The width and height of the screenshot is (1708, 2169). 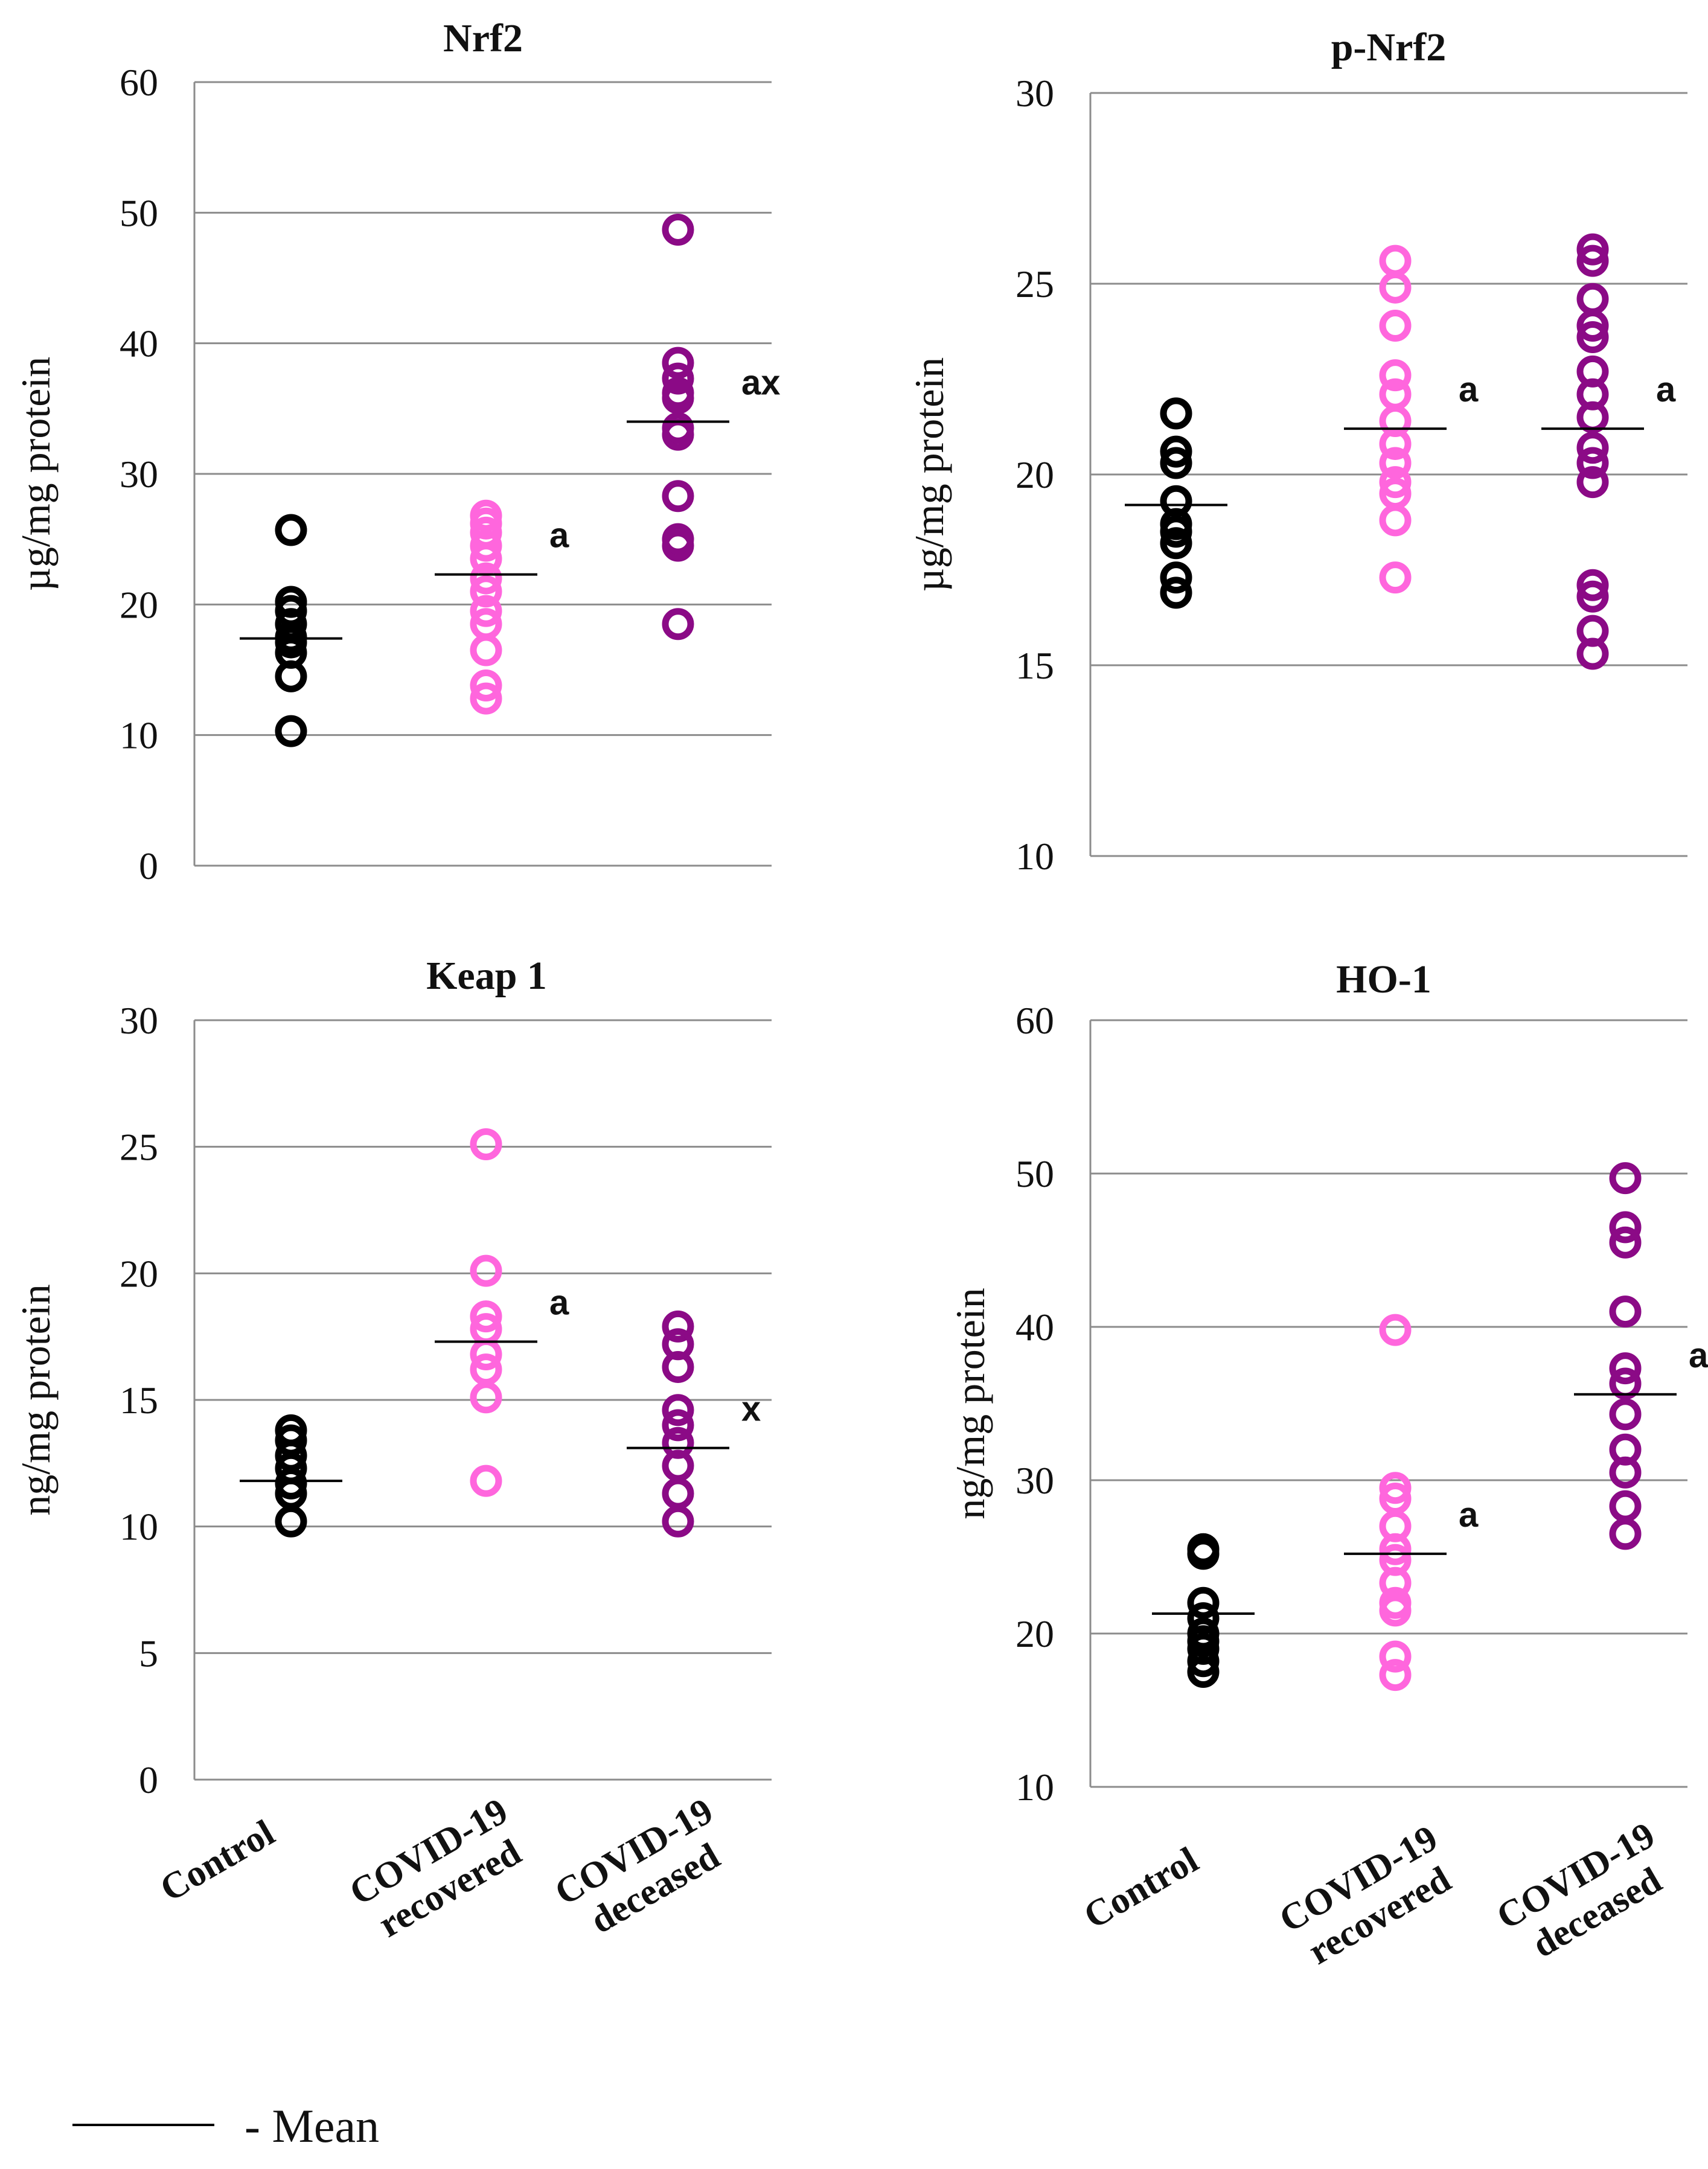 What do you see at coordinates (644, 1870) in the screenshot?
I see `x-category-label: COVID-19deceased` at bounding box center [644, 1870].